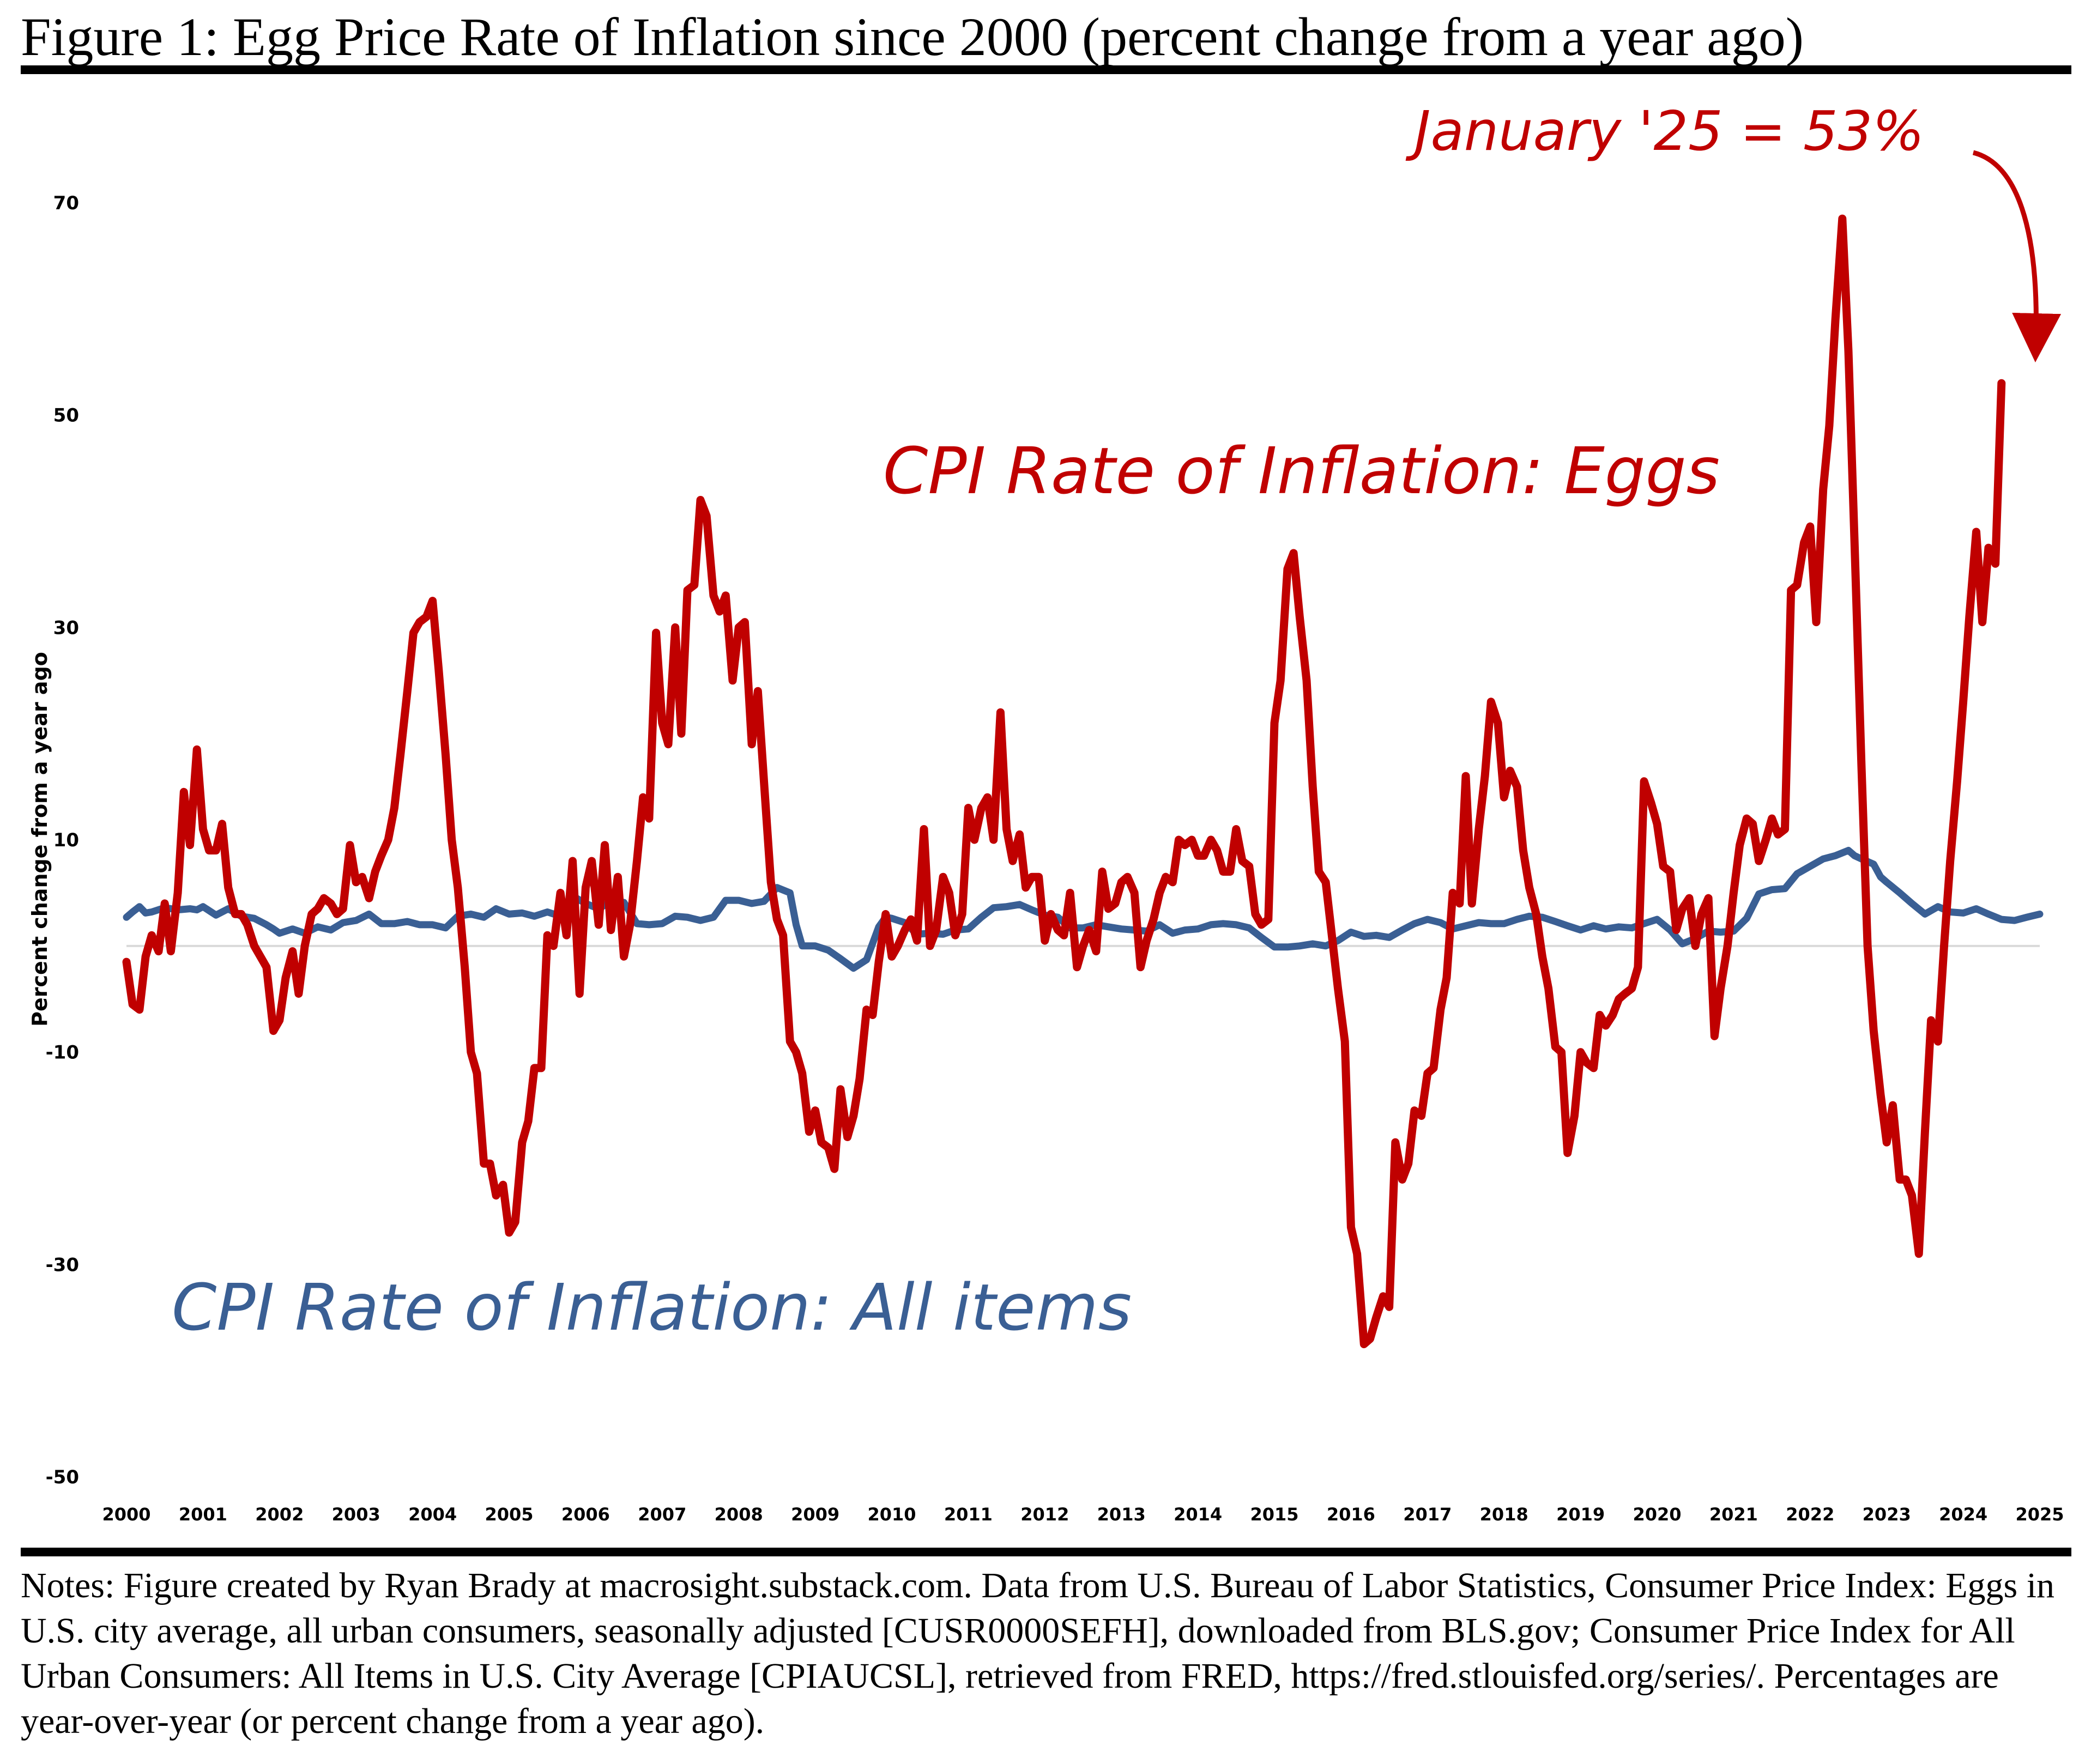 The height and width of the screenshot is (1764, 2079). Describe the element at coordinates (1044, 1514) in the screenshot. I see `x-tick-label: 2012` at that location.